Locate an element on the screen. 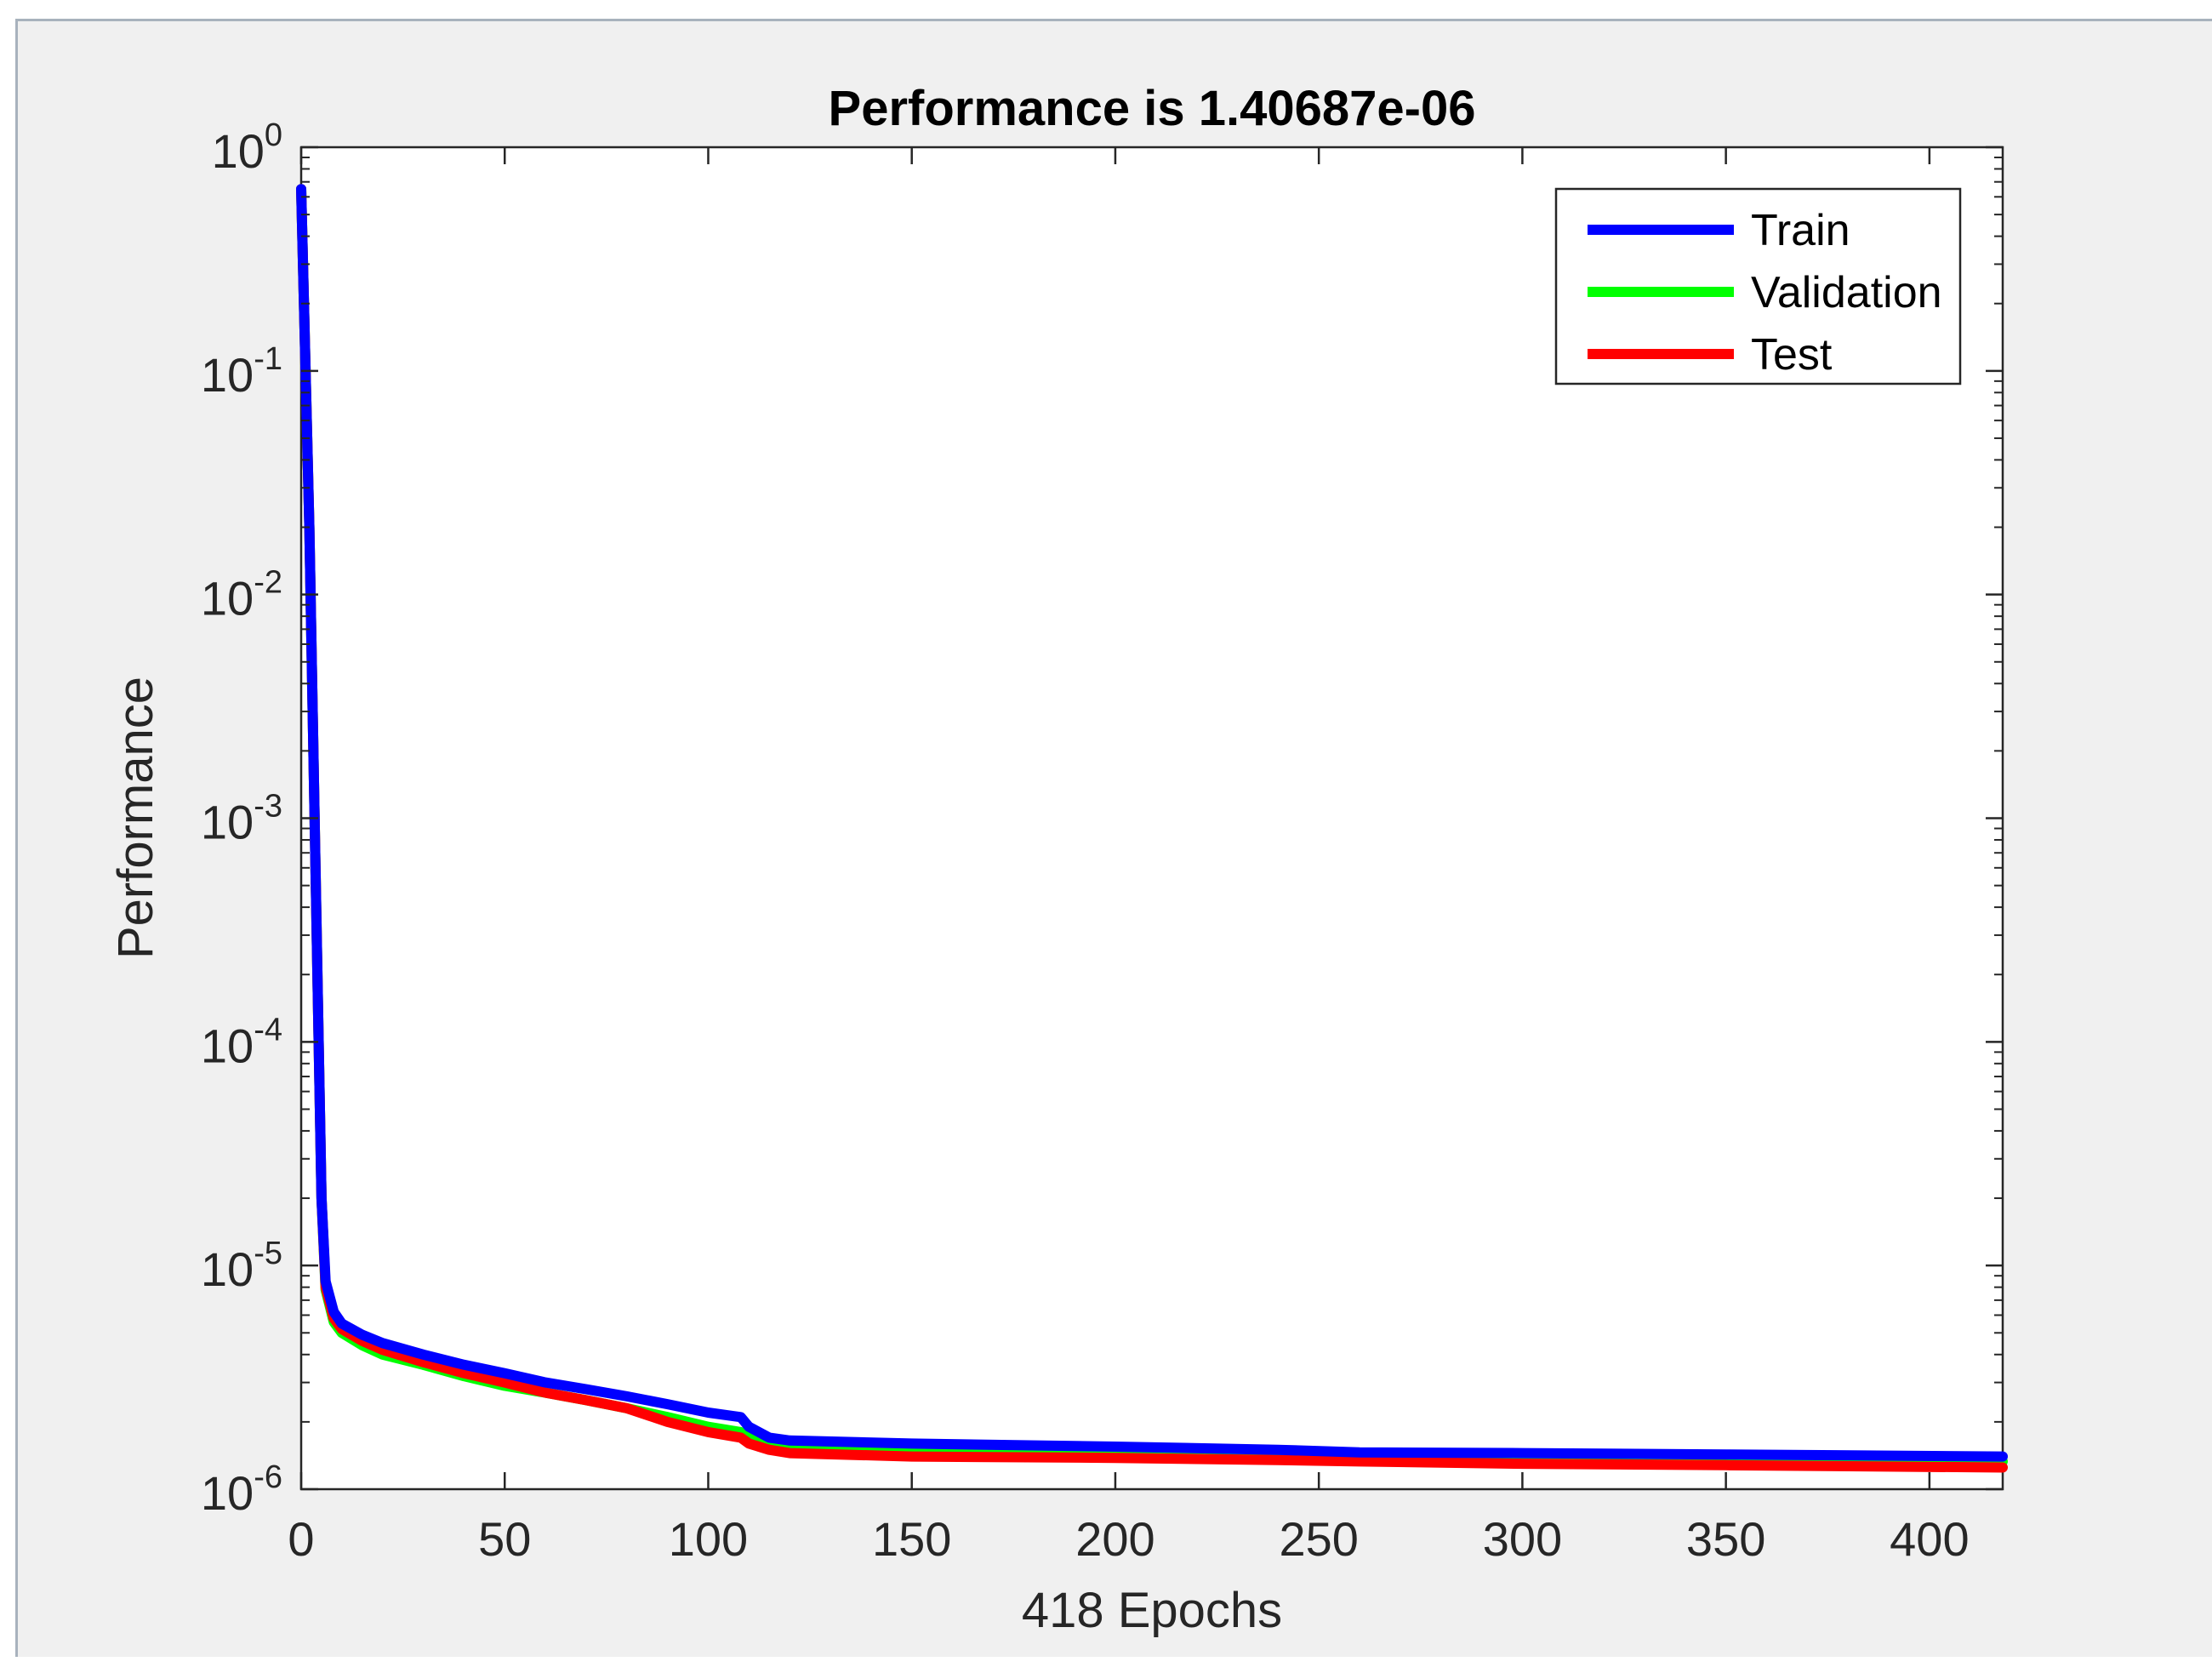 The width and height of the screenshot is (2212, 1673). x-tick-label: 250 is located at coordinates (1318, 1539).